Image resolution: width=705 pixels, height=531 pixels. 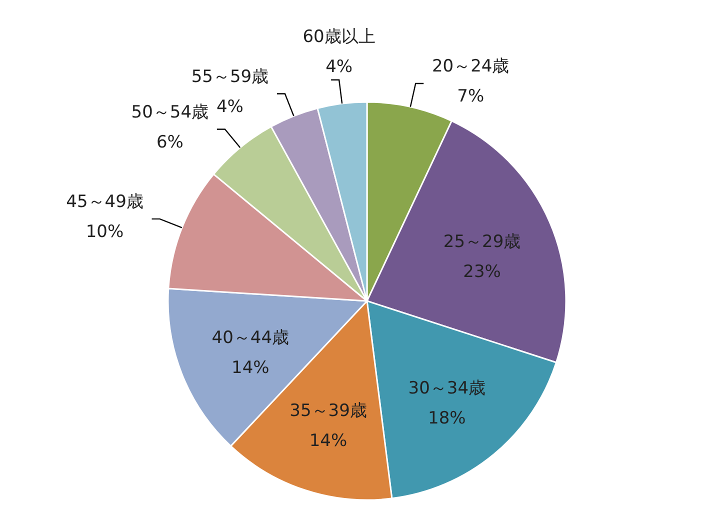 I want to click on slice-label: 20～24歳, so click(x=471, y=66).